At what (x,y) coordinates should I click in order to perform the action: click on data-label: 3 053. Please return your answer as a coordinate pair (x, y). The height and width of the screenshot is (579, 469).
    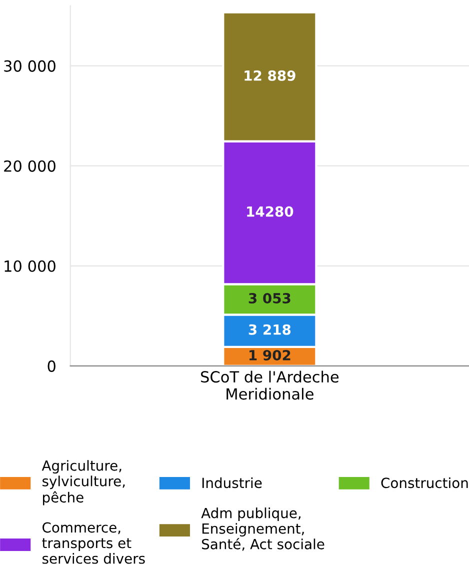
    Looking at the image, I should click on (269, 298).